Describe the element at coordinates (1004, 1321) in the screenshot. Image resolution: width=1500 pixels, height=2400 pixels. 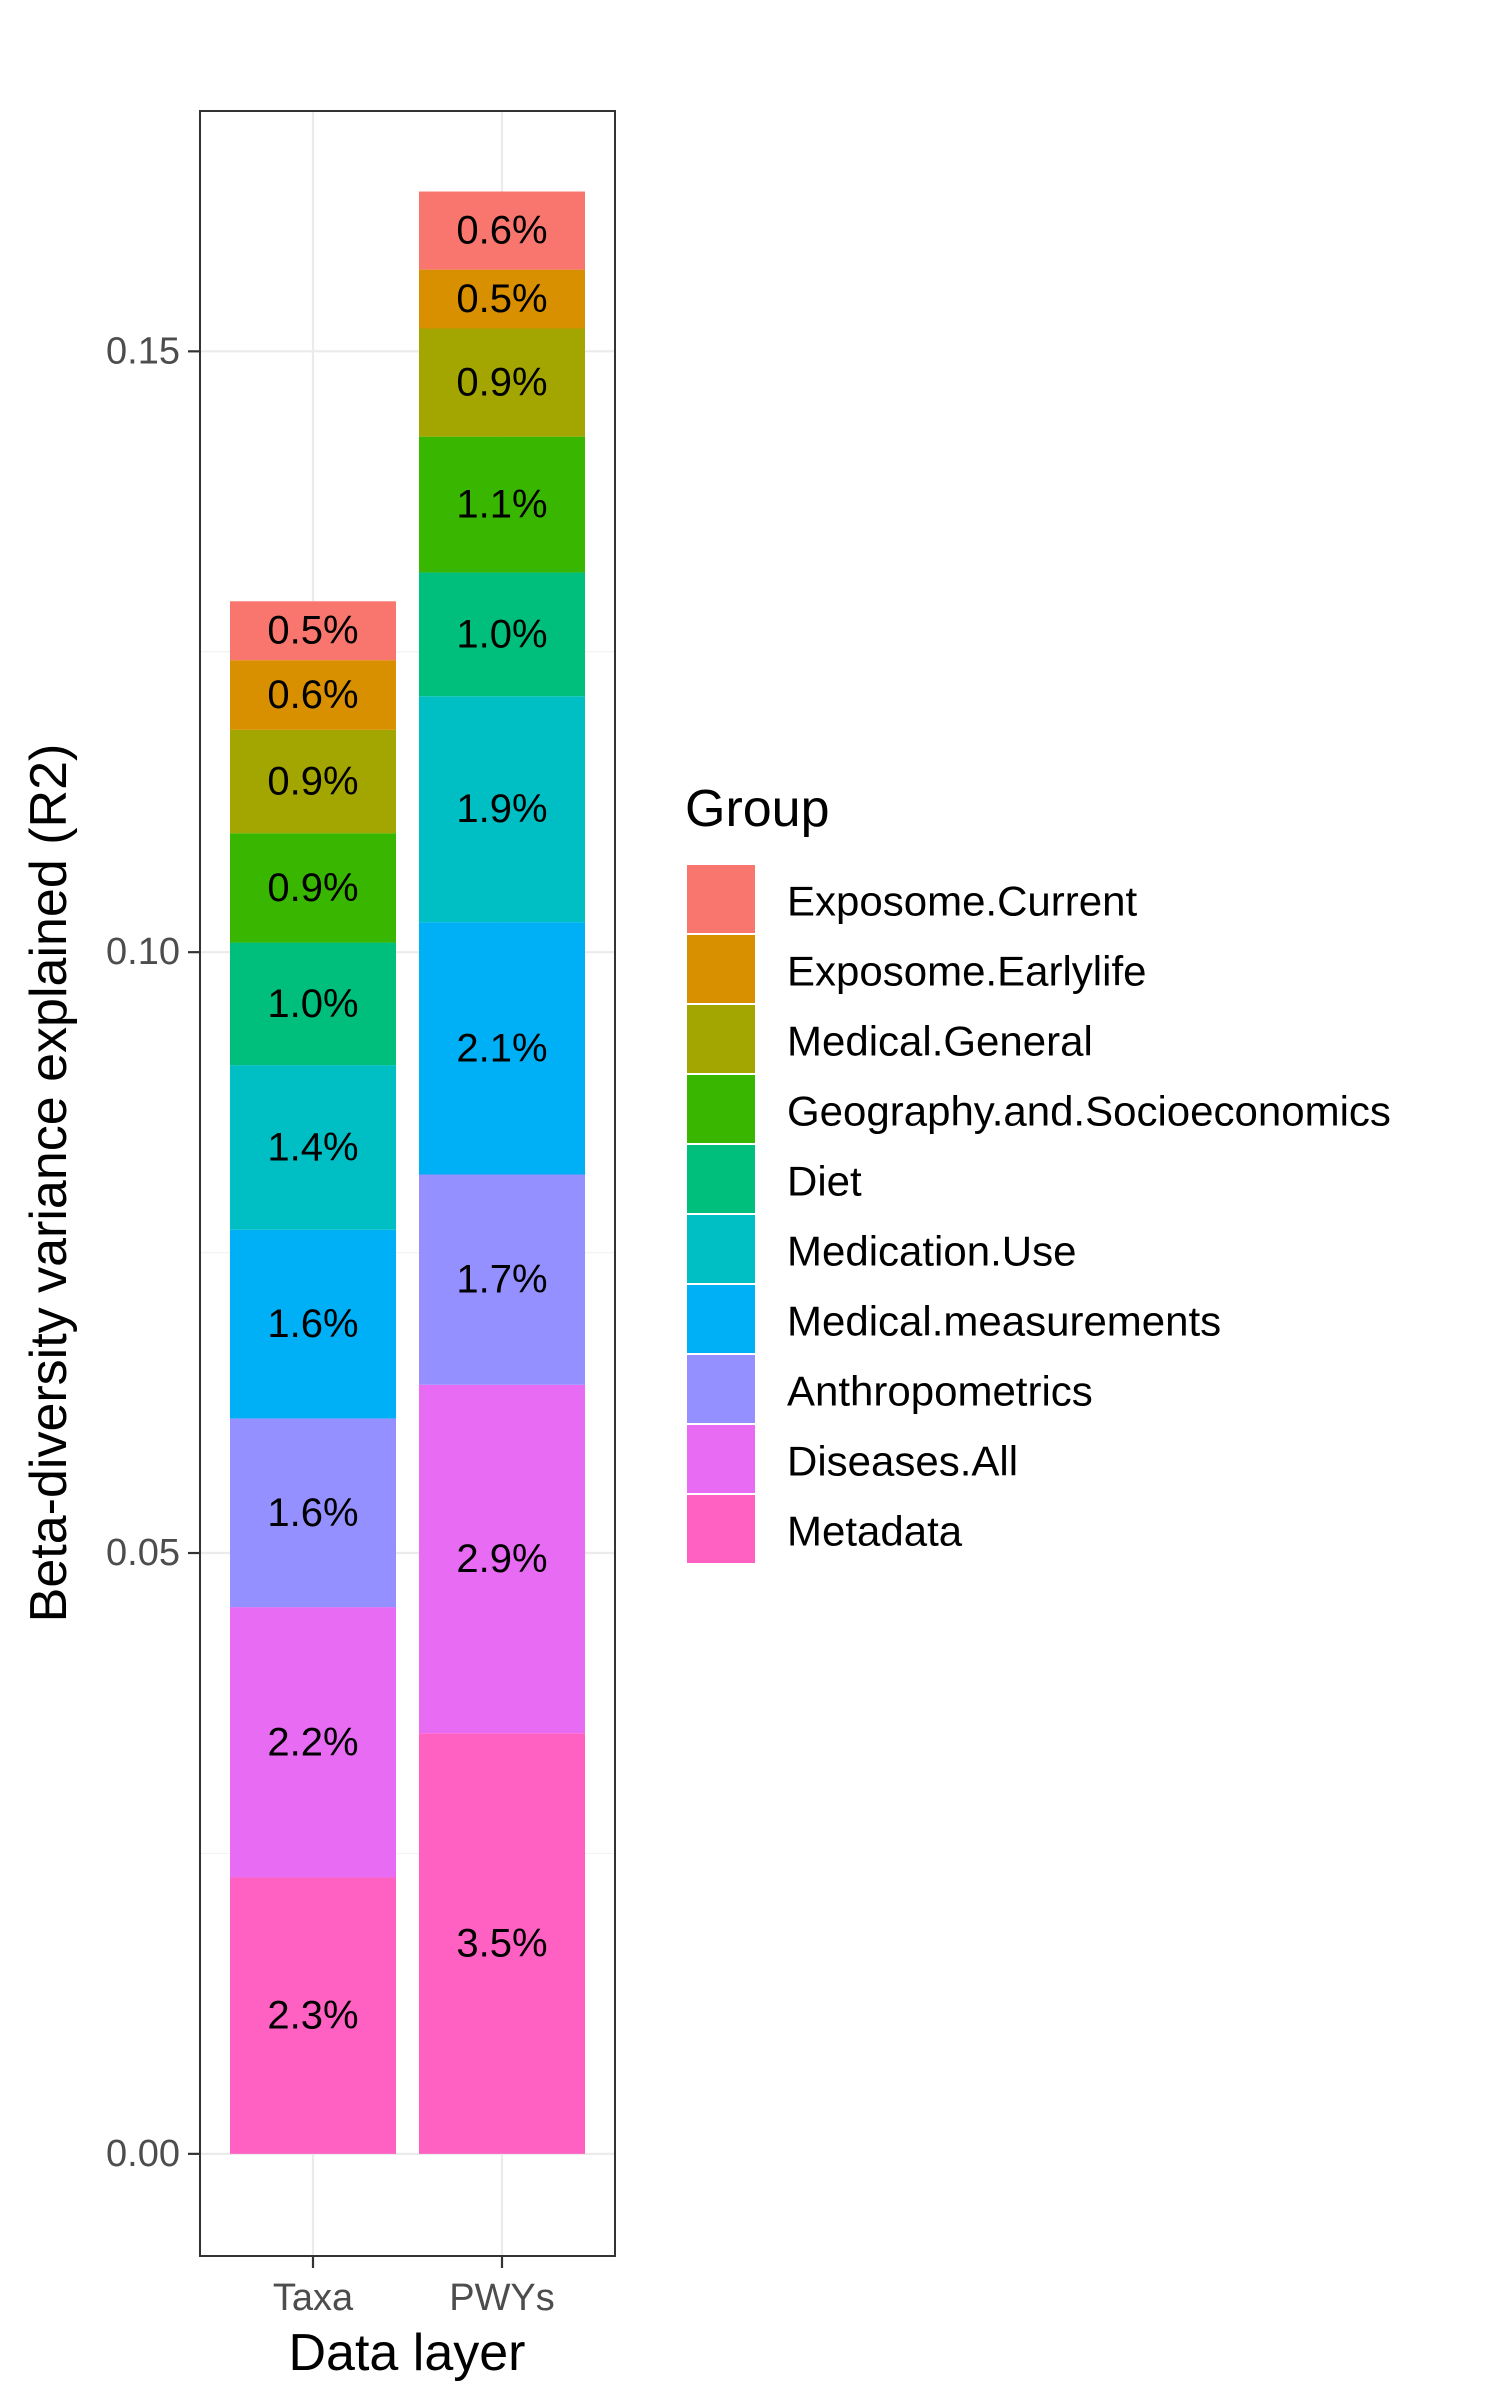
I see `legend-label: Medical.measurements` at that location.